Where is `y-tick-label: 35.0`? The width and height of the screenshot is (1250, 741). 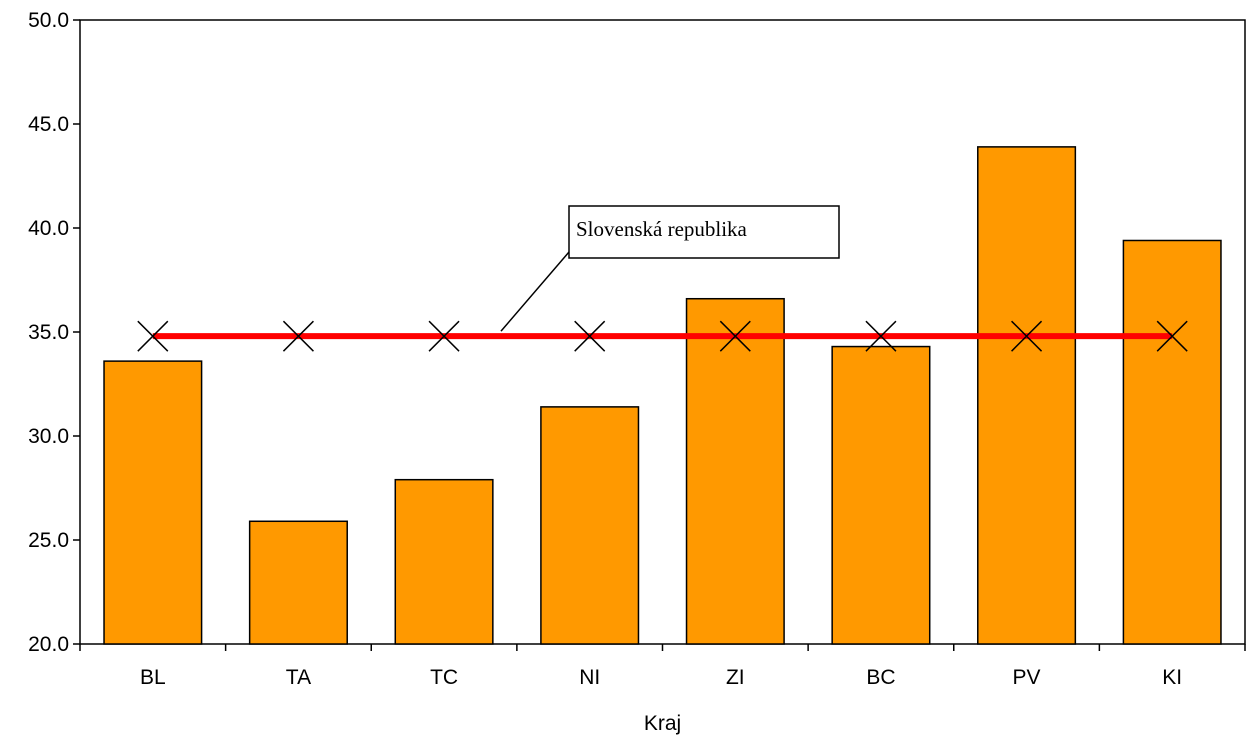 y-tick-label: 35.0 is located at coordinates (48, 332).